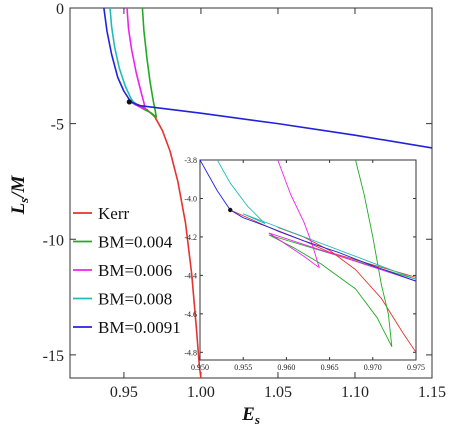 Image resolution: width=449 pixels, height=433 pixels. I want to click on main-ytick-label: -5, so click(57, 125).